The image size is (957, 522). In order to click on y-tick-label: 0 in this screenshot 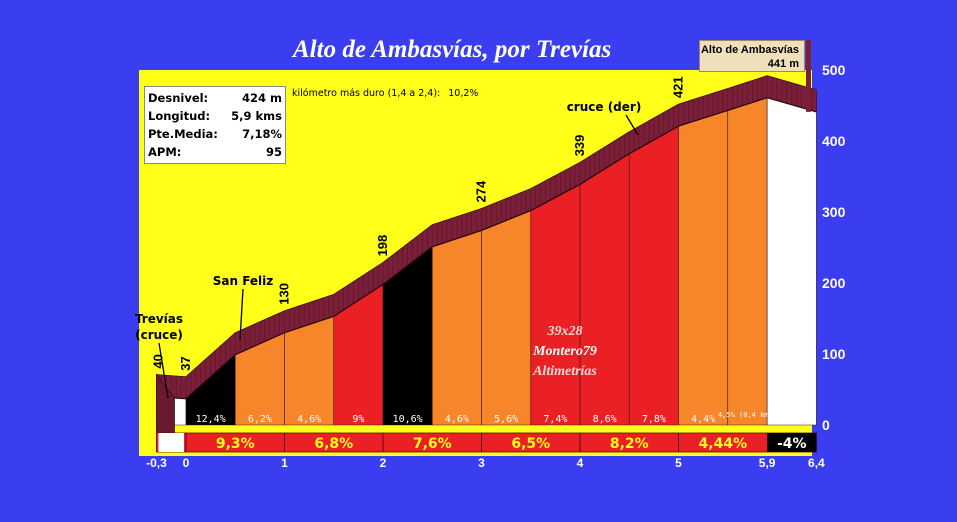, I will do `click(826, 425)`.